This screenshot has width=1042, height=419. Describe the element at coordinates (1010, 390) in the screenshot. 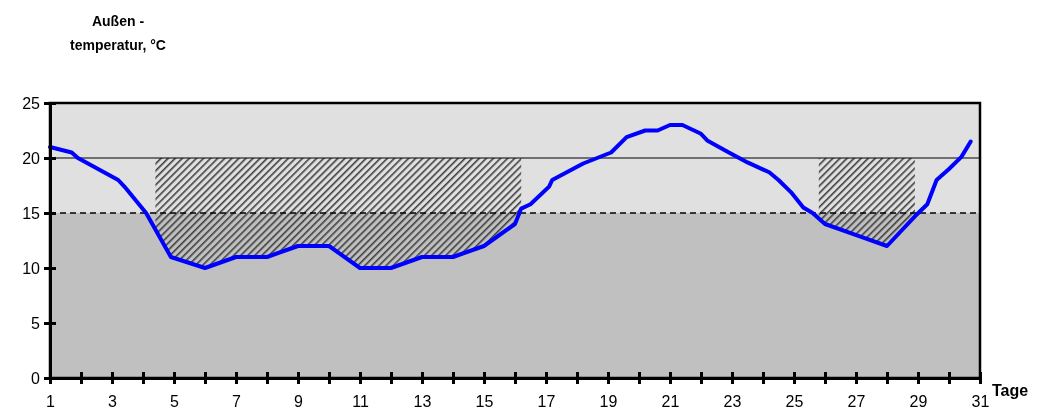

I see `x-axis-title: Tage` at that location.